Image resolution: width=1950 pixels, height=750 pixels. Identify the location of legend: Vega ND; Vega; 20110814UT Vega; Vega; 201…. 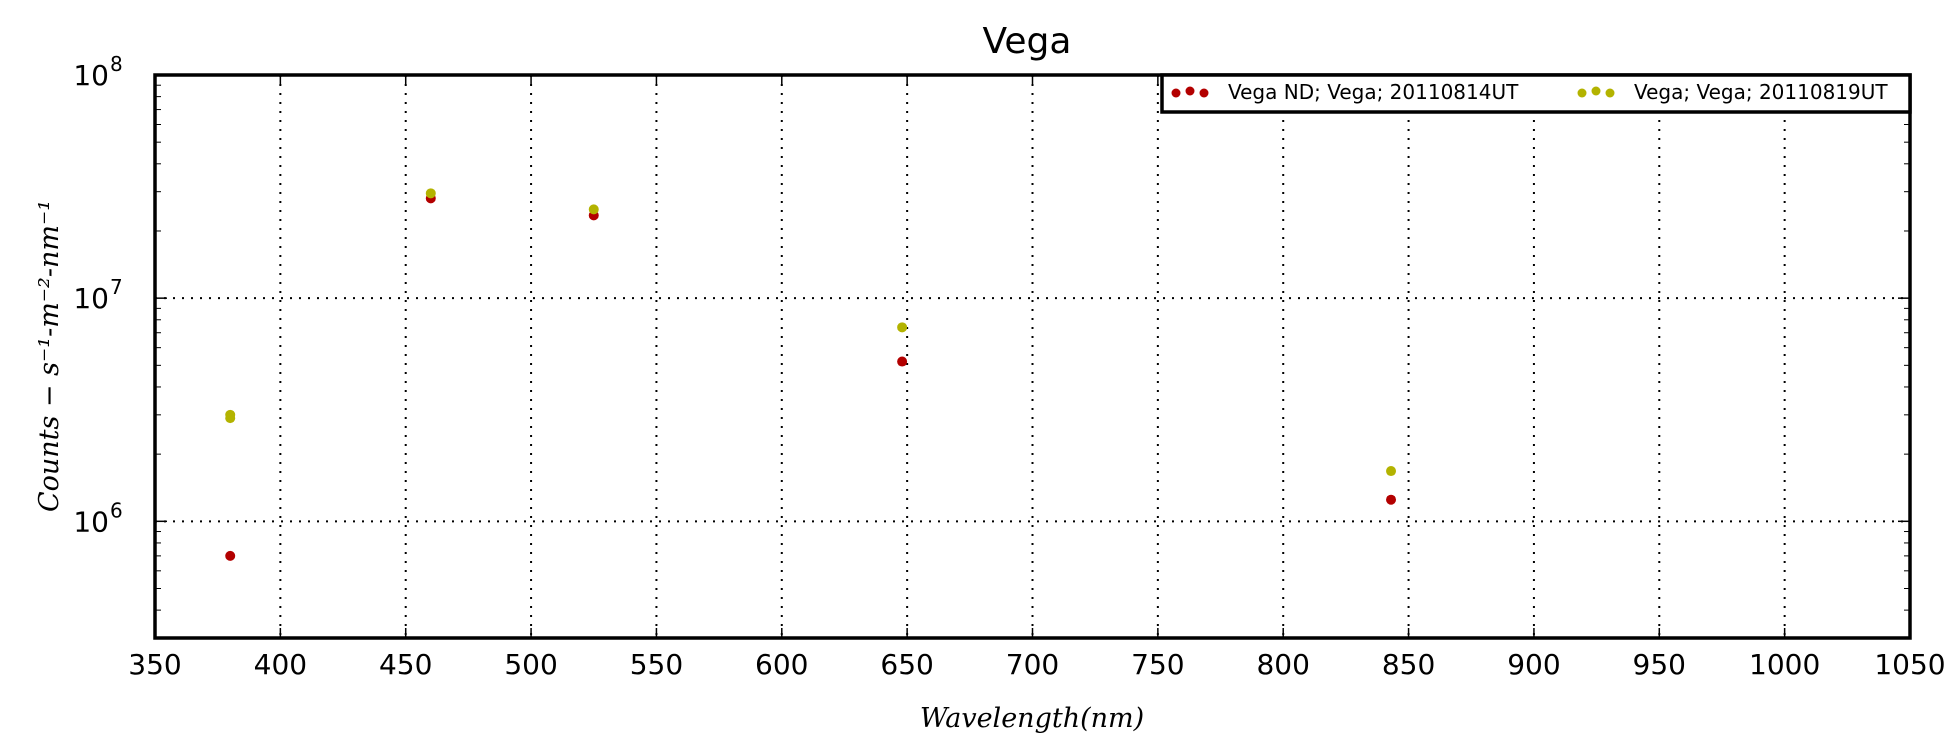
(1536, 93).